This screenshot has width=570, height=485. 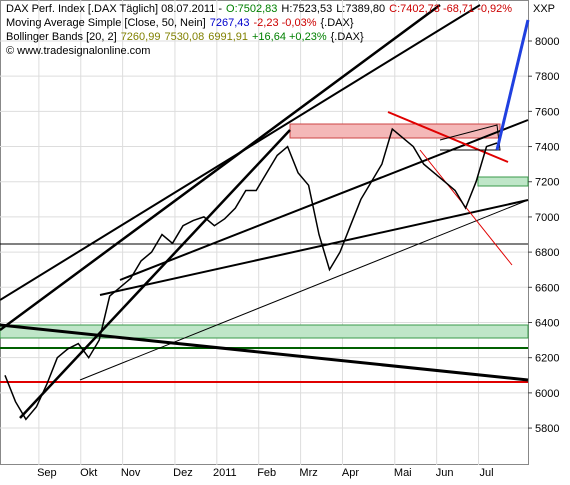 What do you see at coordinates (285, 23) in the screenshot?
I see `header-item: -2,23 -0,03%` at bounding box center [285, 23].